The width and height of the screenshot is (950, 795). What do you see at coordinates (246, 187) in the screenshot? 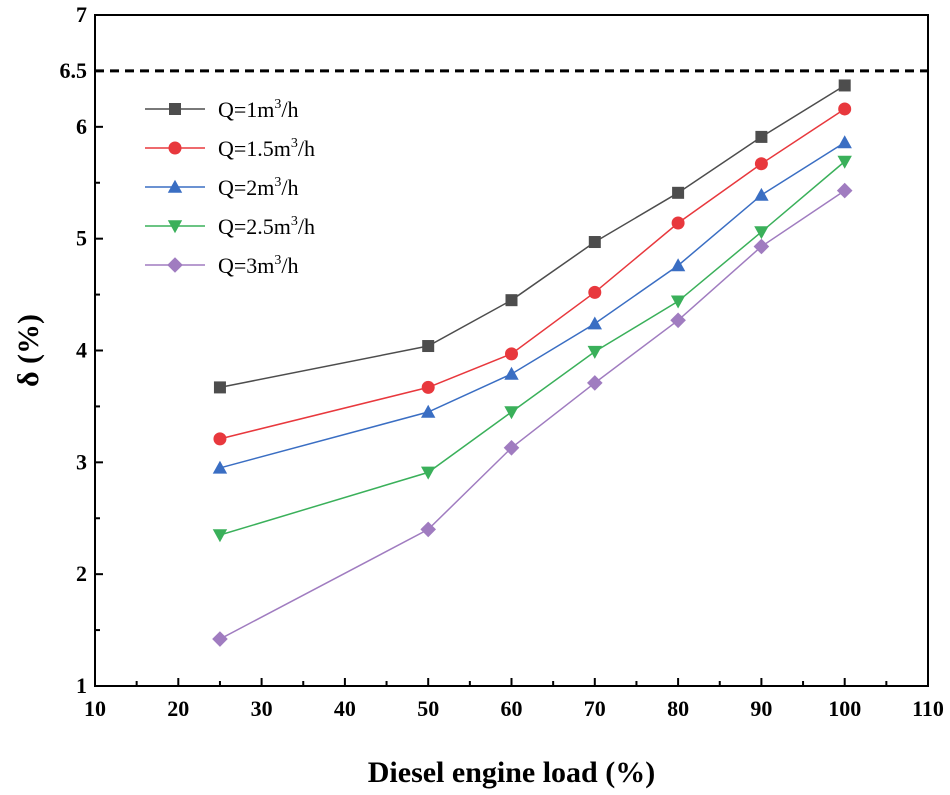
I see `legend-label-prefix: Q=2m` at bounding box center [246, 187].